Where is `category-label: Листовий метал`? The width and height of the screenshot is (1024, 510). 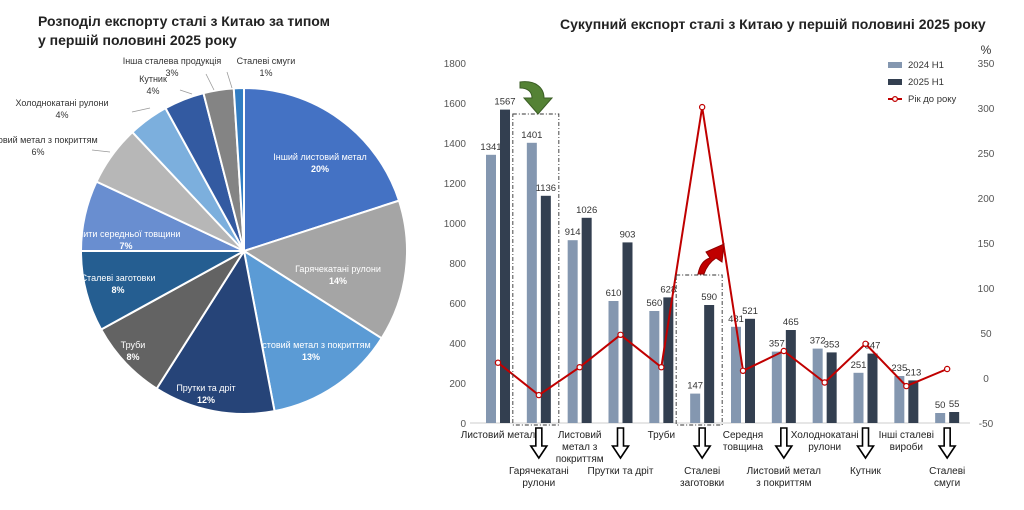 category-label: Листовий метал is located at coordinates (498, 435).